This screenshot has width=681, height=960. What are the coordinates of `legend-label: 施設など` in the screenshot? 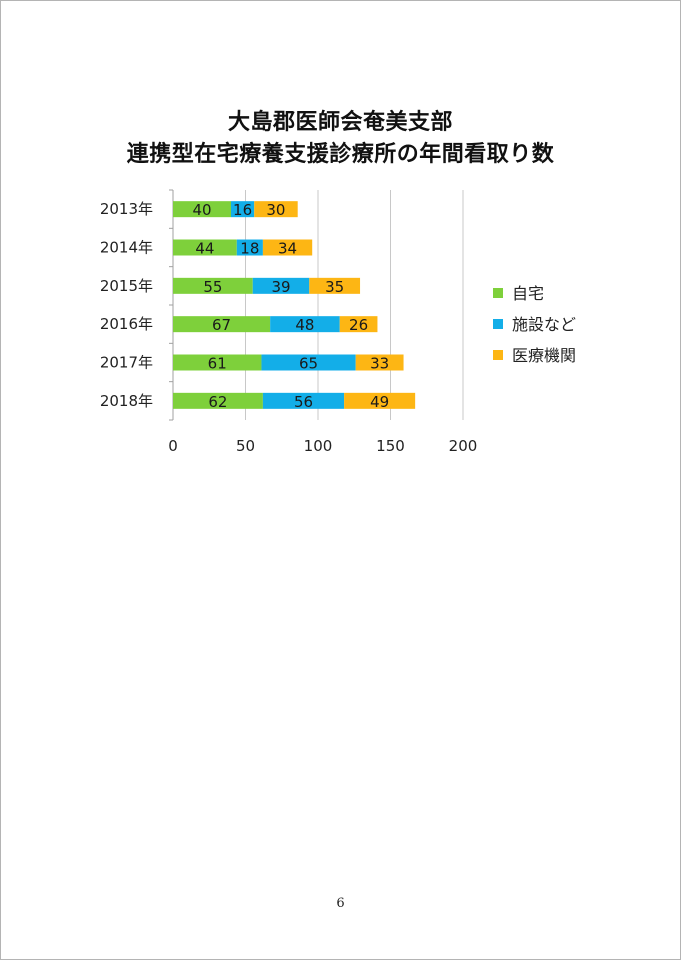 It's located at (544, 324).